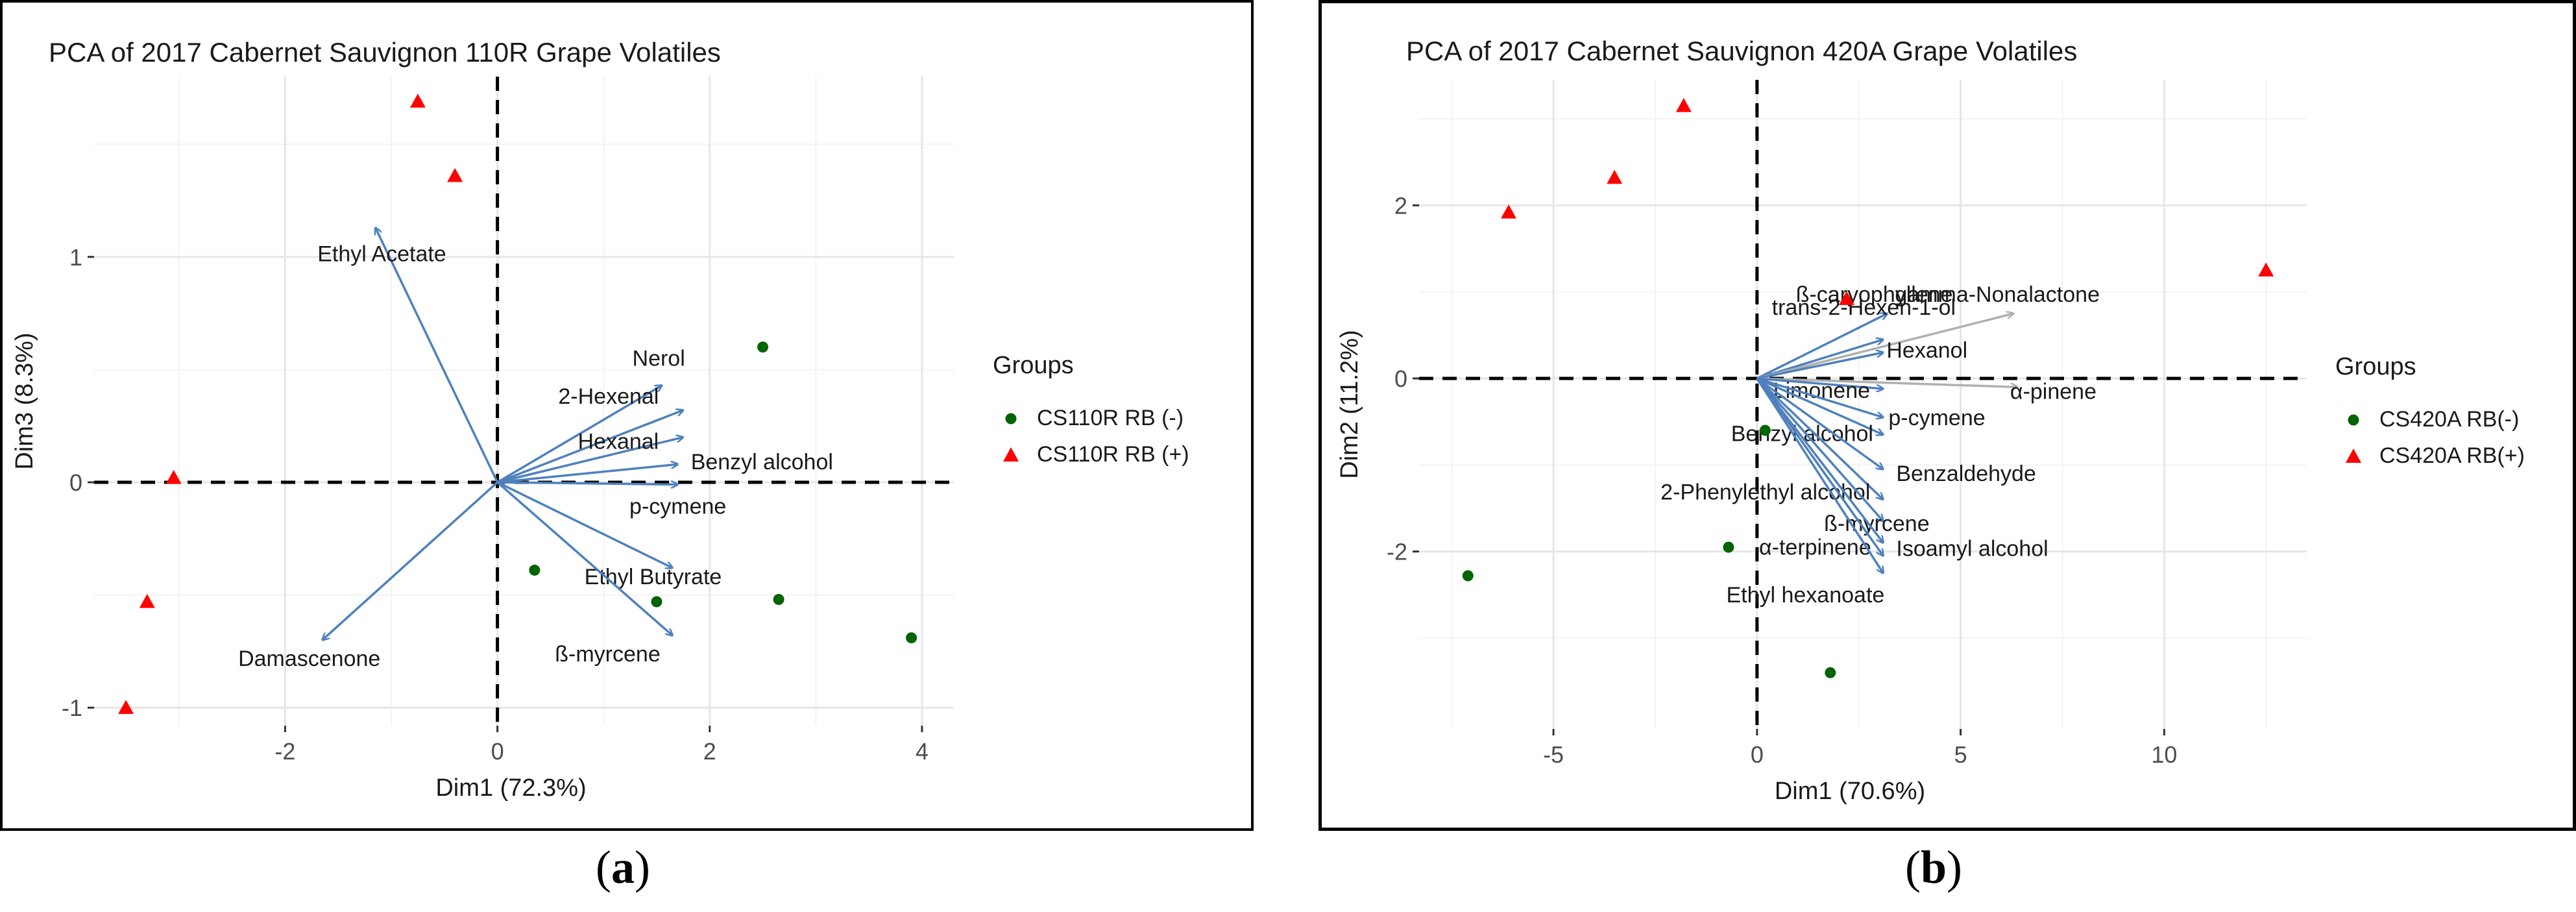 This screenshot has width=2576, height=912. What do you see at coordinates (381, 254) in the screenshot?
I see `vector-label-ethyl-acetate: Ethyl Acetate` at bounding box center [381, 254].